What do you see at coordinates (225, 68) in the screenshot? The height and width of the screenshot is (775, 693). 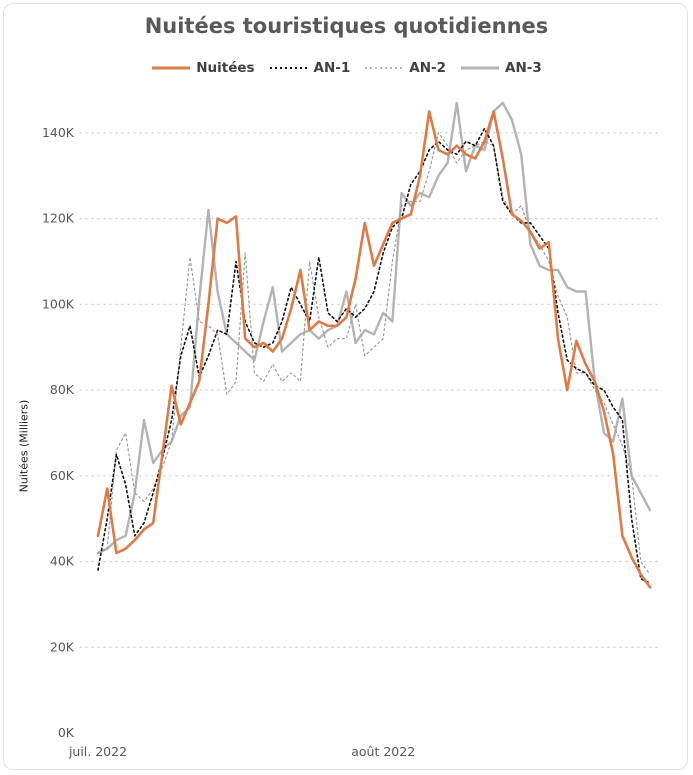 I see `legend-label-nuitees: Nuitées` at bounding box center [225, 68].